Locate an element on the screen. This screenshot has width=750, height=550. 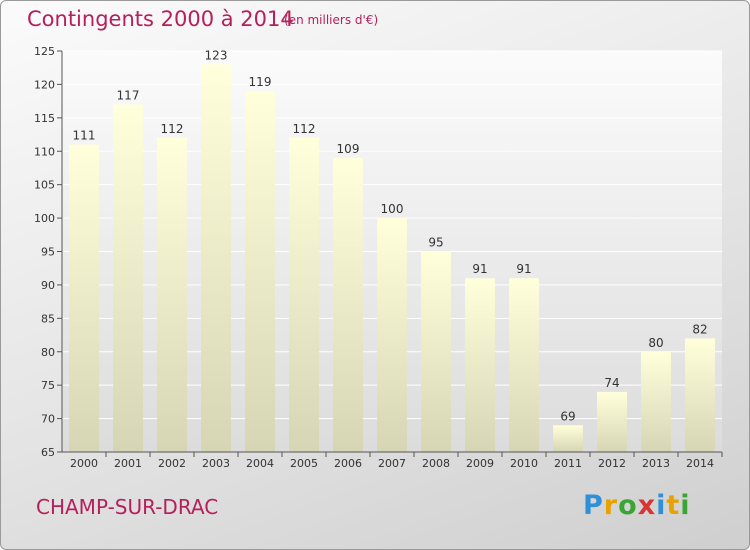
bar-2013 is located at coordinates (656, 401).